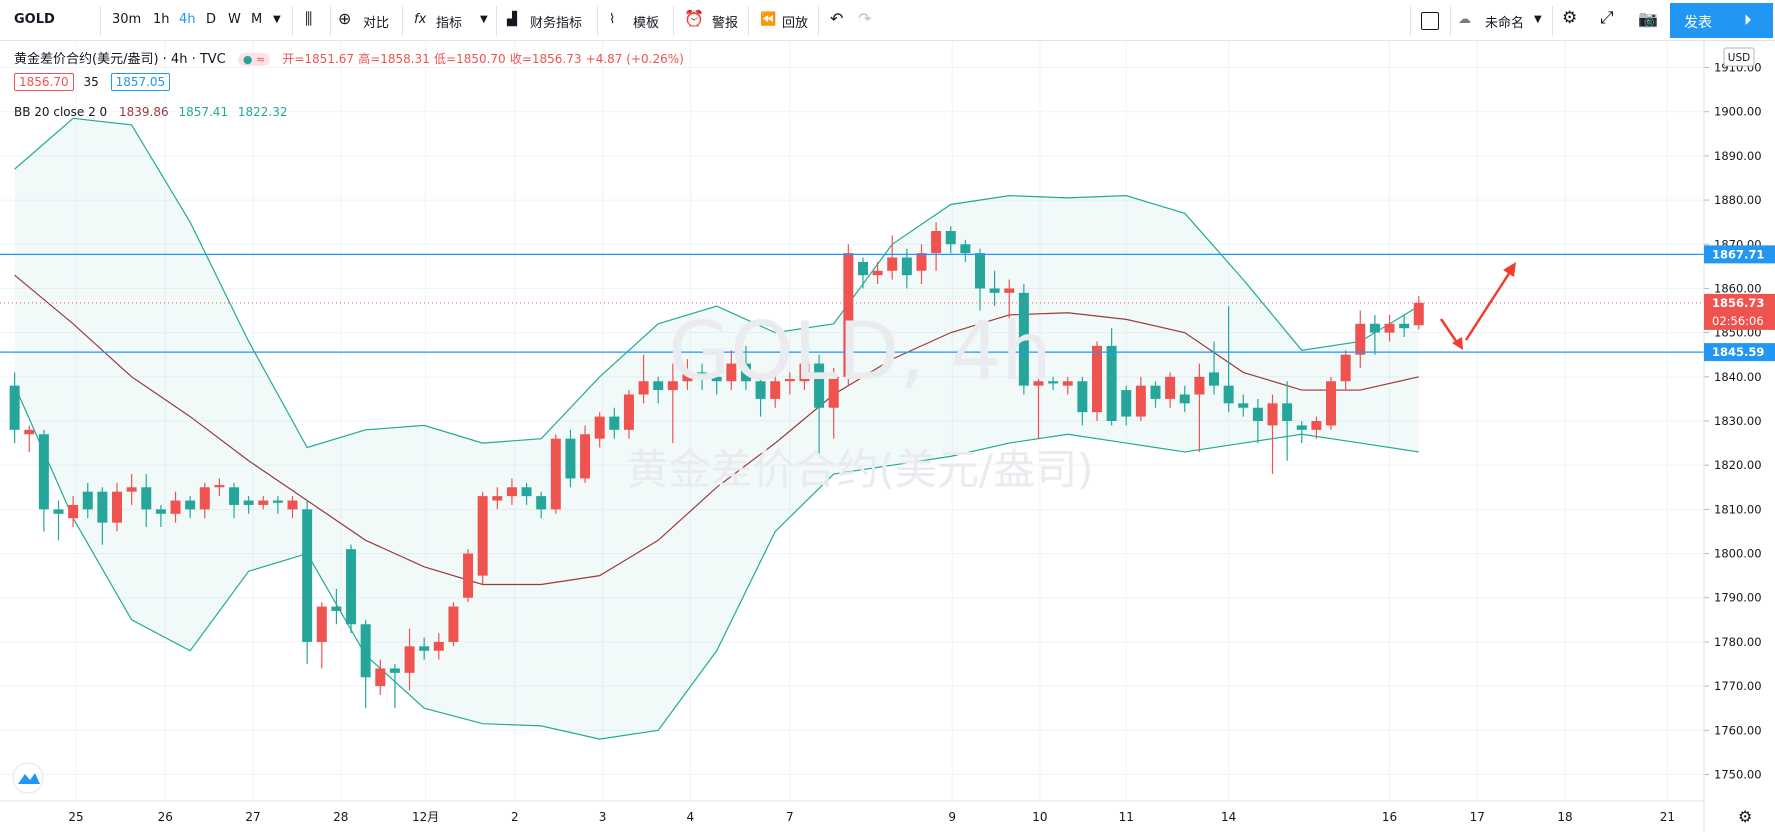 This screenshot has height=832, width=1775. What do you see at coordinates (34, 19) in the screenshot?
I see `symbol: GOLD` at bounding box center [34, 19].